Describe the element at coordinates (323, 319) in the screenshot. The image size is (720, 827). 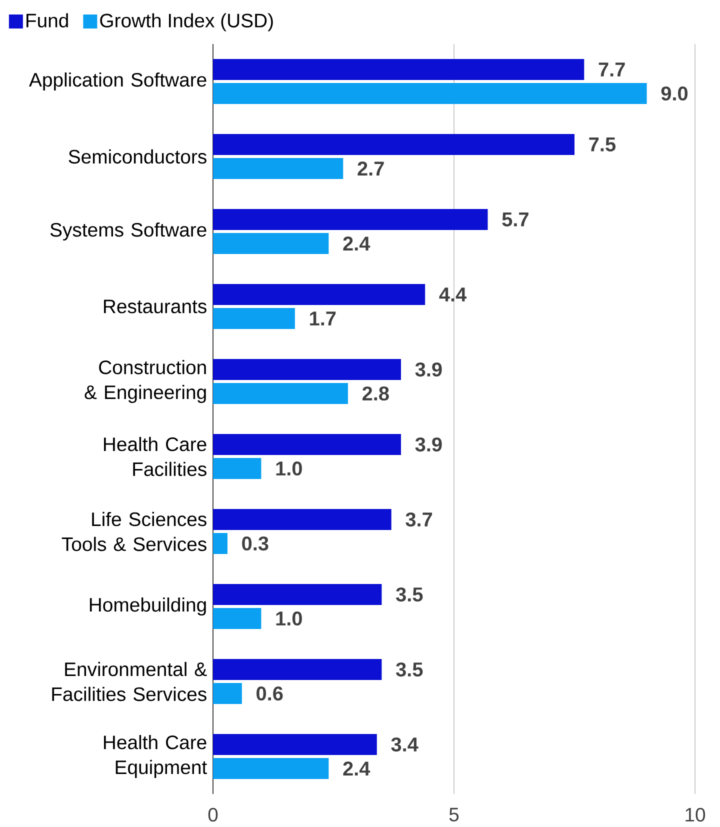
I see `data-label: 1.7` at that location.